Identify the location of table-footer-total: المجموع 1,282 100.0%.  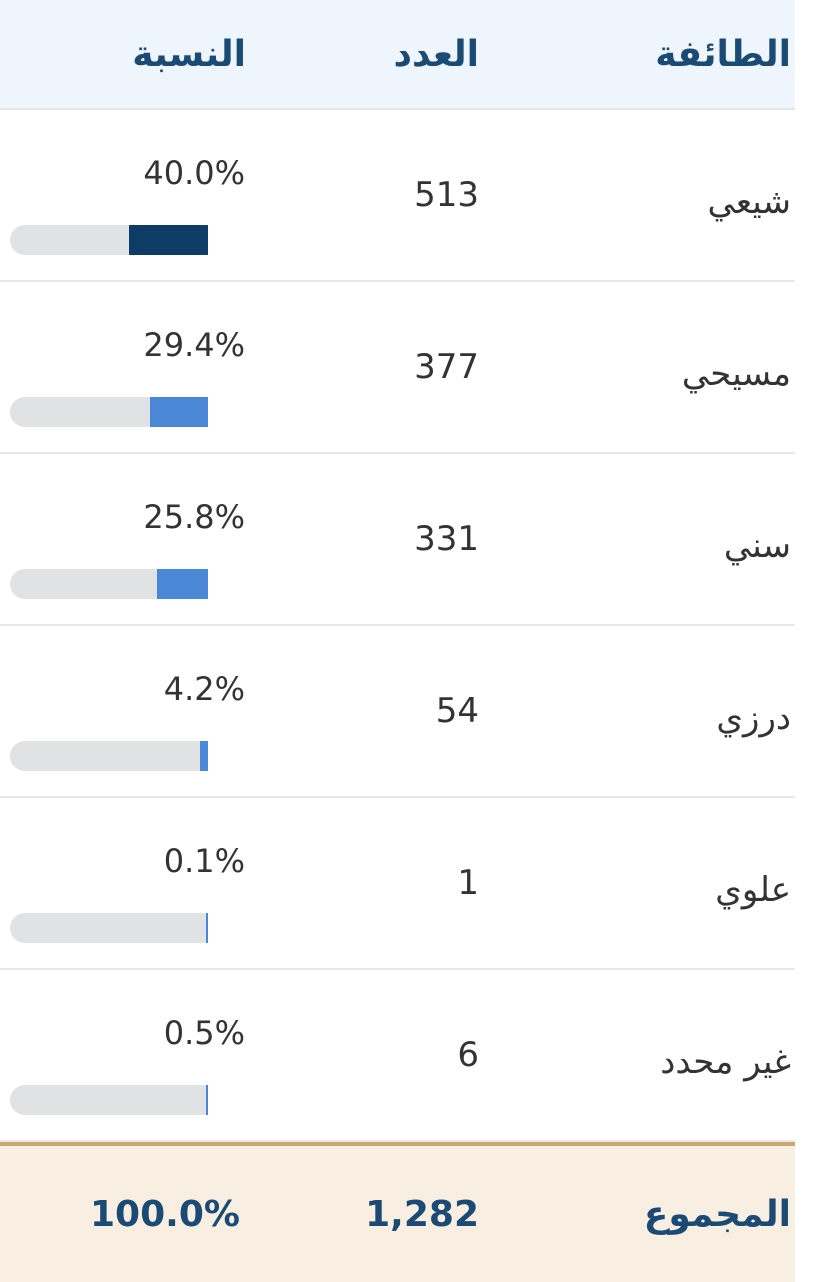
(397, 1212).